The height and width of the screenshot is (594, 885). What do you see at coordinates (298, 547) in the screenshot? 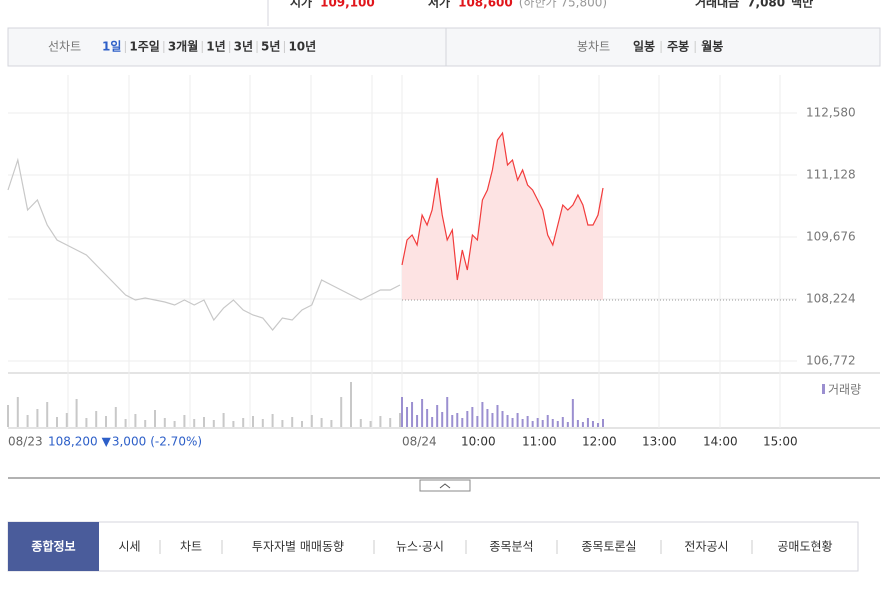
I see `tab: 투자자별 매매동향` at bounding box center [298, 547].